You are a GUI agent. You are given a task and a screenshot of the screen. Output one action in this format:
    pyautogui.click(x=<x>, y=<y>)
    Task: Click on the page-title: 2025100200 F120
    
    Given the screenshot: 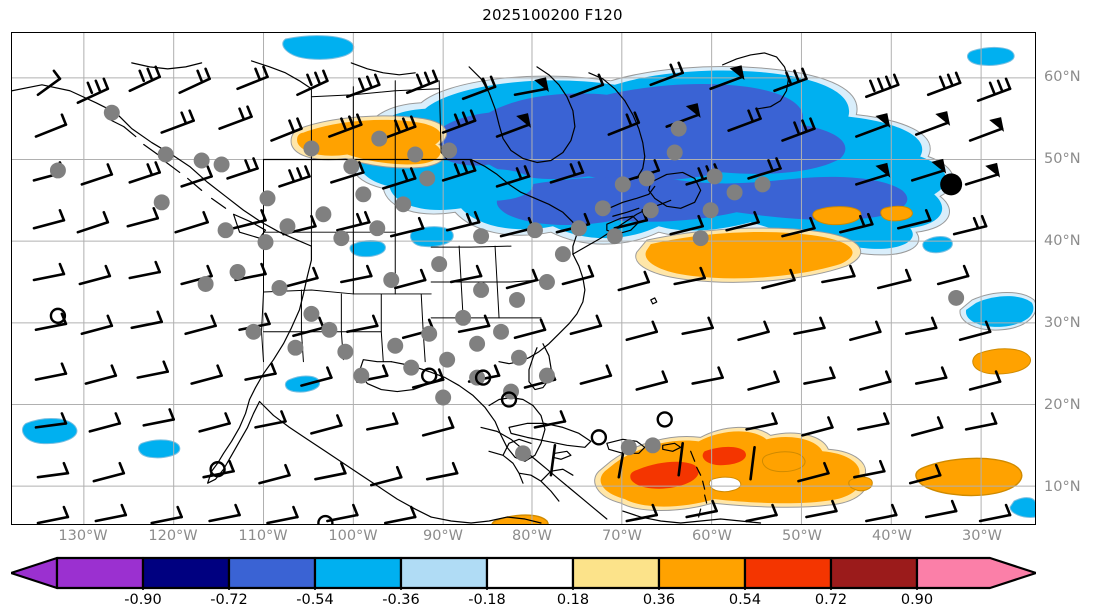 What is the action you would take?
    pyautogui.click(x=552, y=15)
    